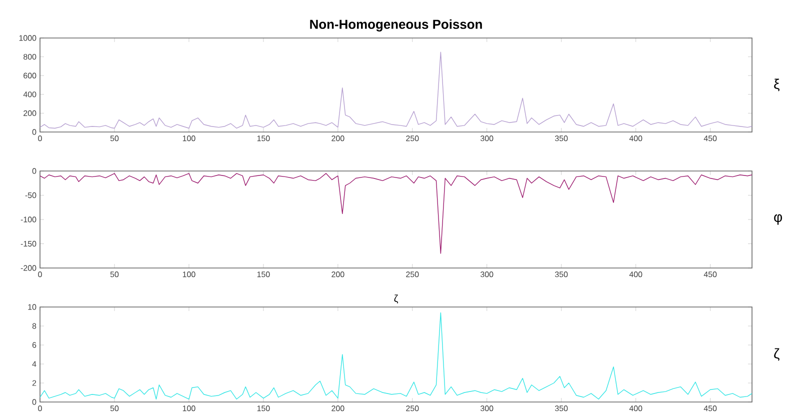 This screenshot has width=790, height=420. What do you see at coordinates (777, 85) in the screenshot?
I see `y-axis-title: ξ` at bounding box center [777, 85].